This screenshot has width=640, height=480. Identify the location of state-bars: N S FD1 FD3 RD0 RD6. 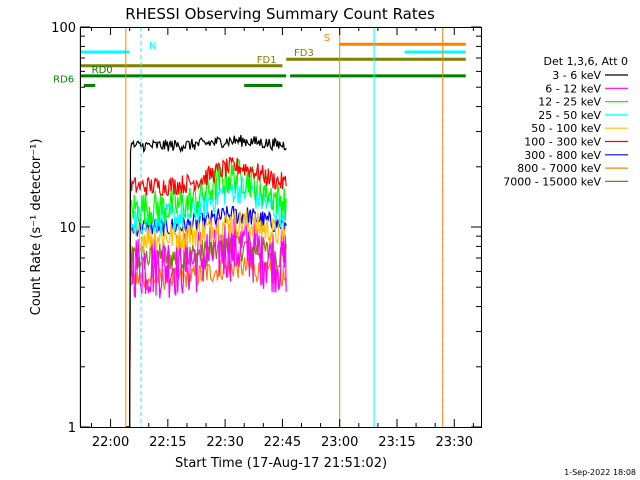
(259, 60).